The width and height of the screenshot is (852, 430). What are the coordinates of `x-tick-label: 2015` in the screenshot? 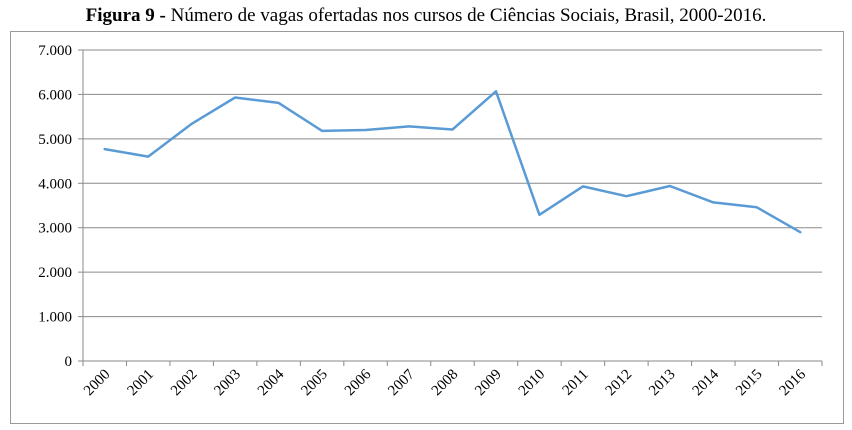 It's located at (749, 383).